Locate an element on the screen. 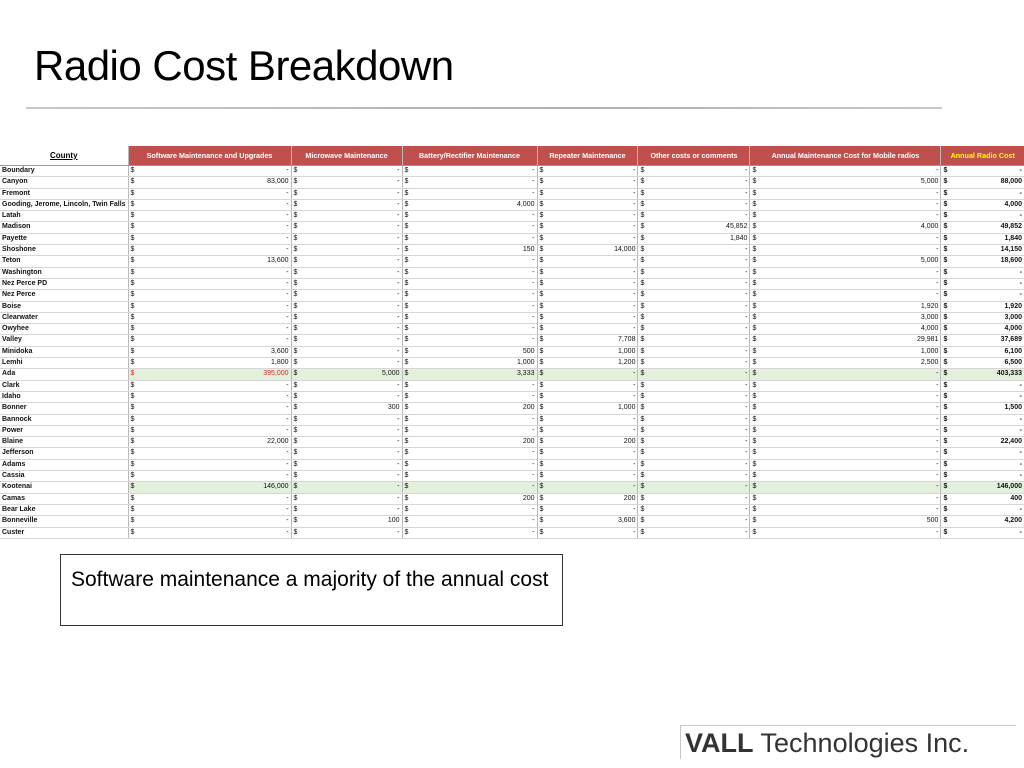 The width and height of the screenshot is (1024, 768). table-row: Nez Perce PD $ - $ - $ - $ - $ - $ - $ - is located at coordinates (512, 284).